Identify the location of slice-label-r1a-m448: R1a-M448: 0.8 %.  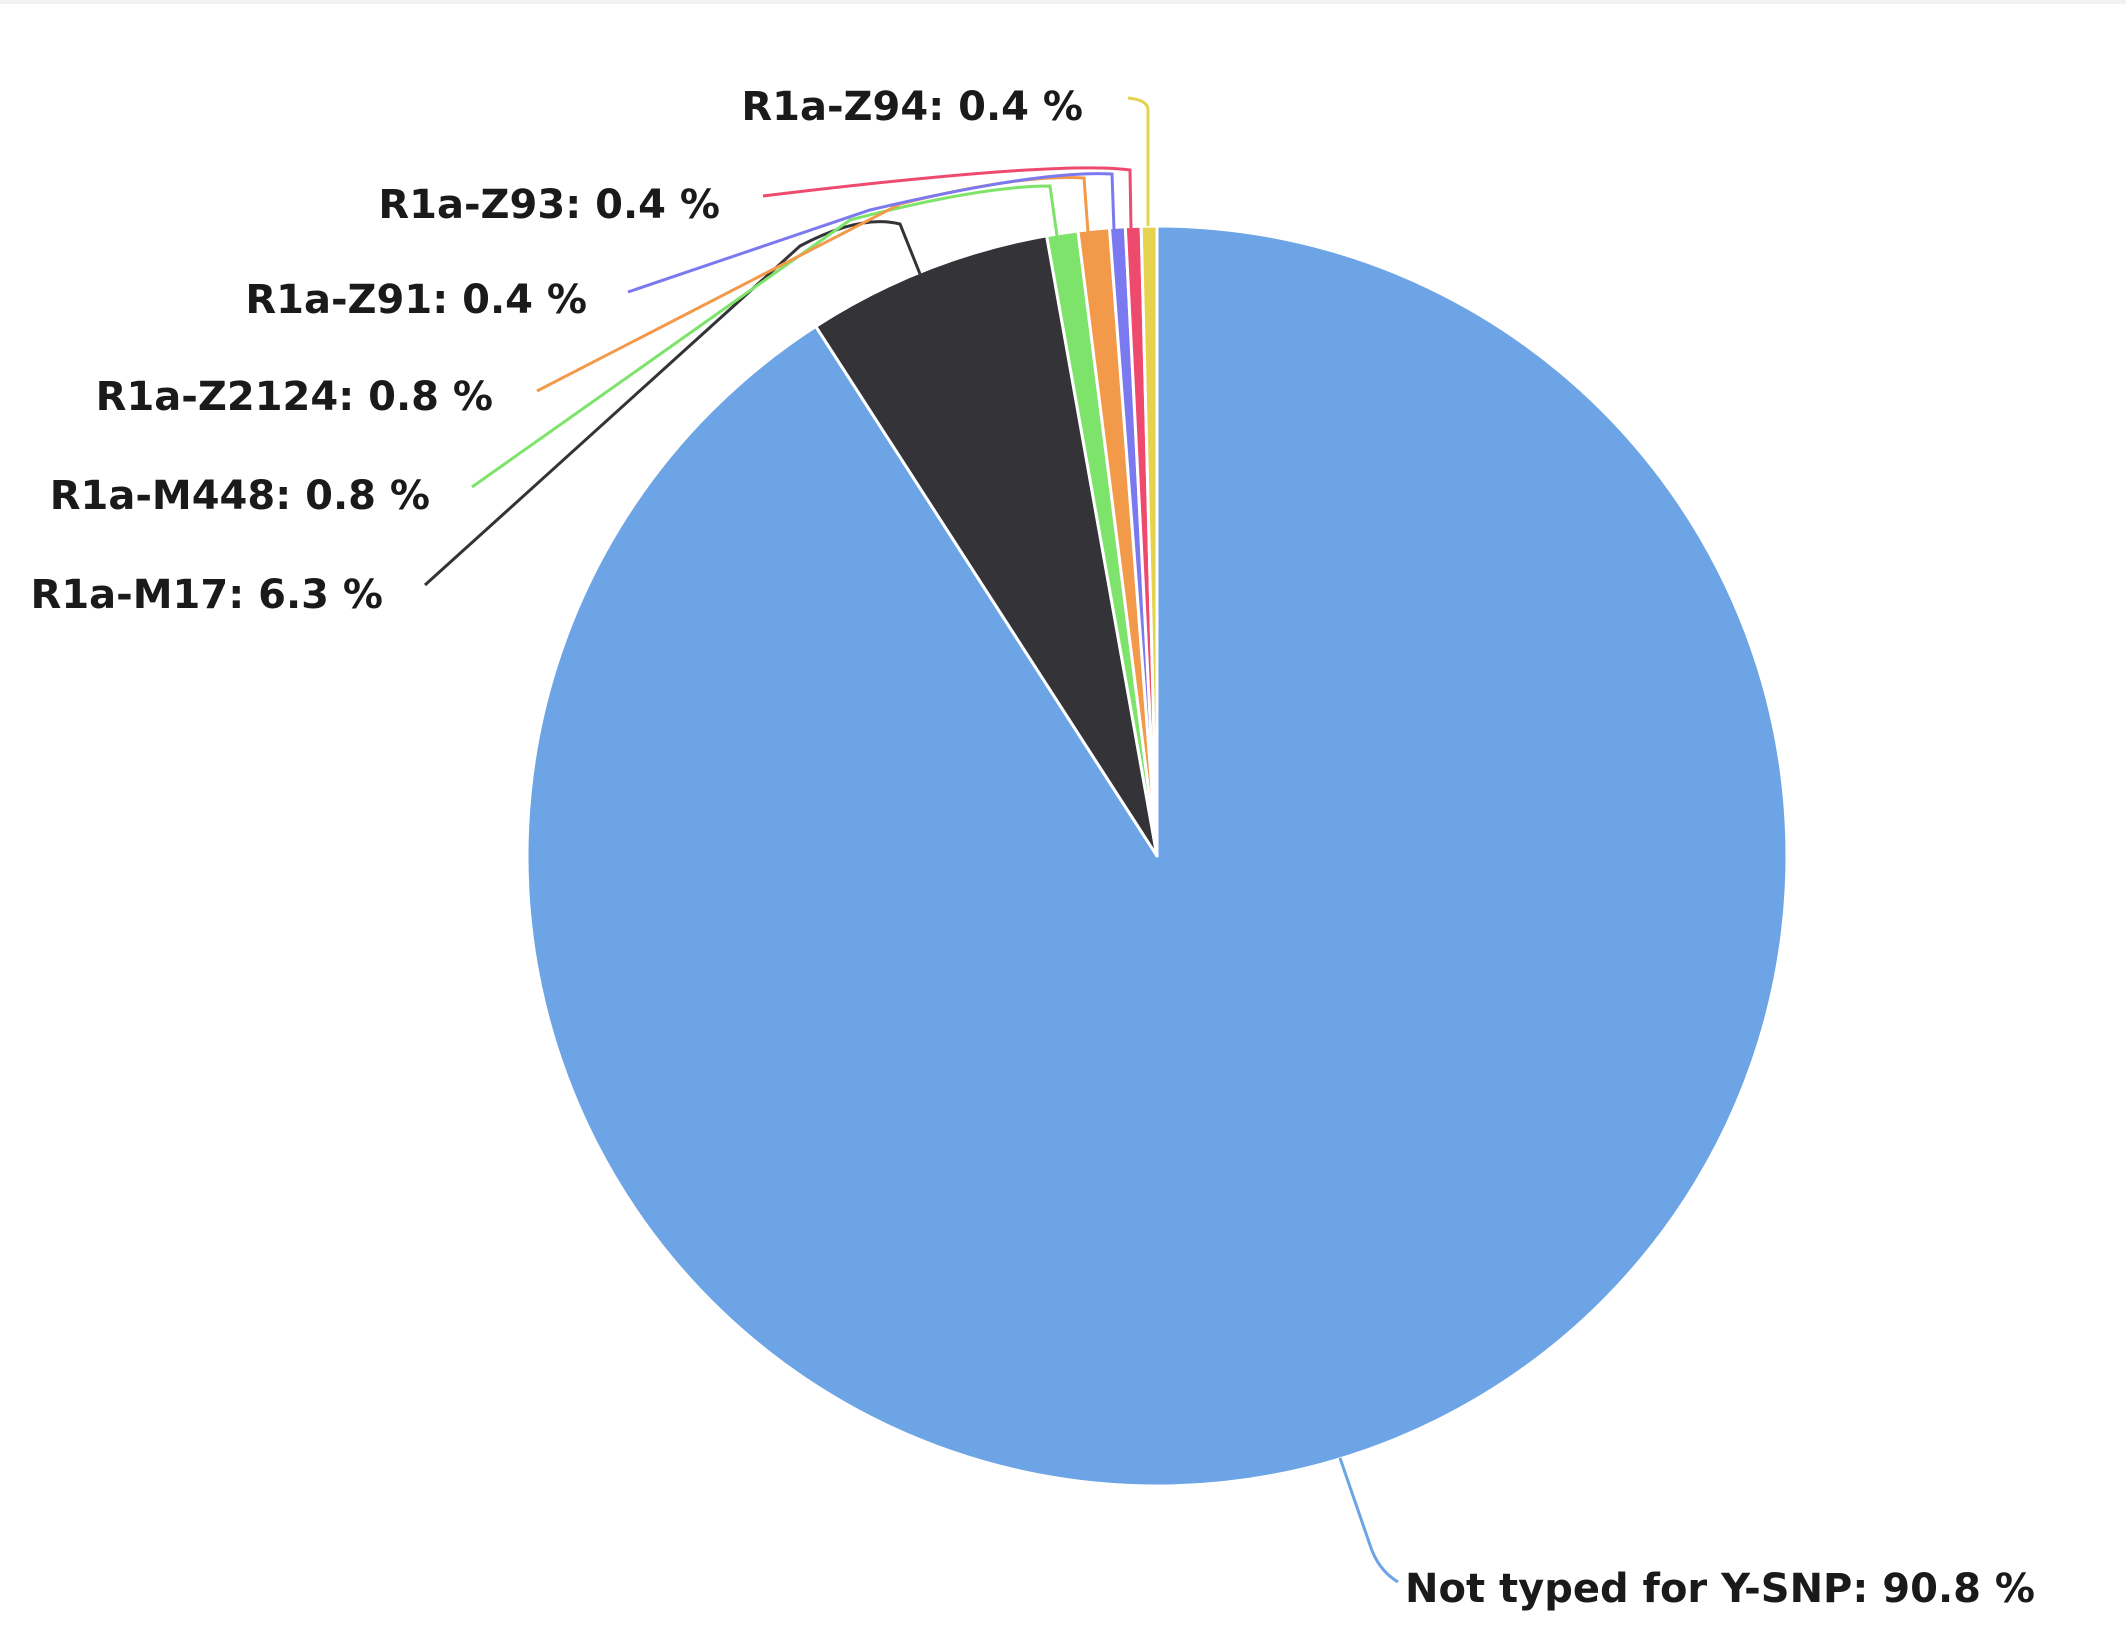
(240, 496).